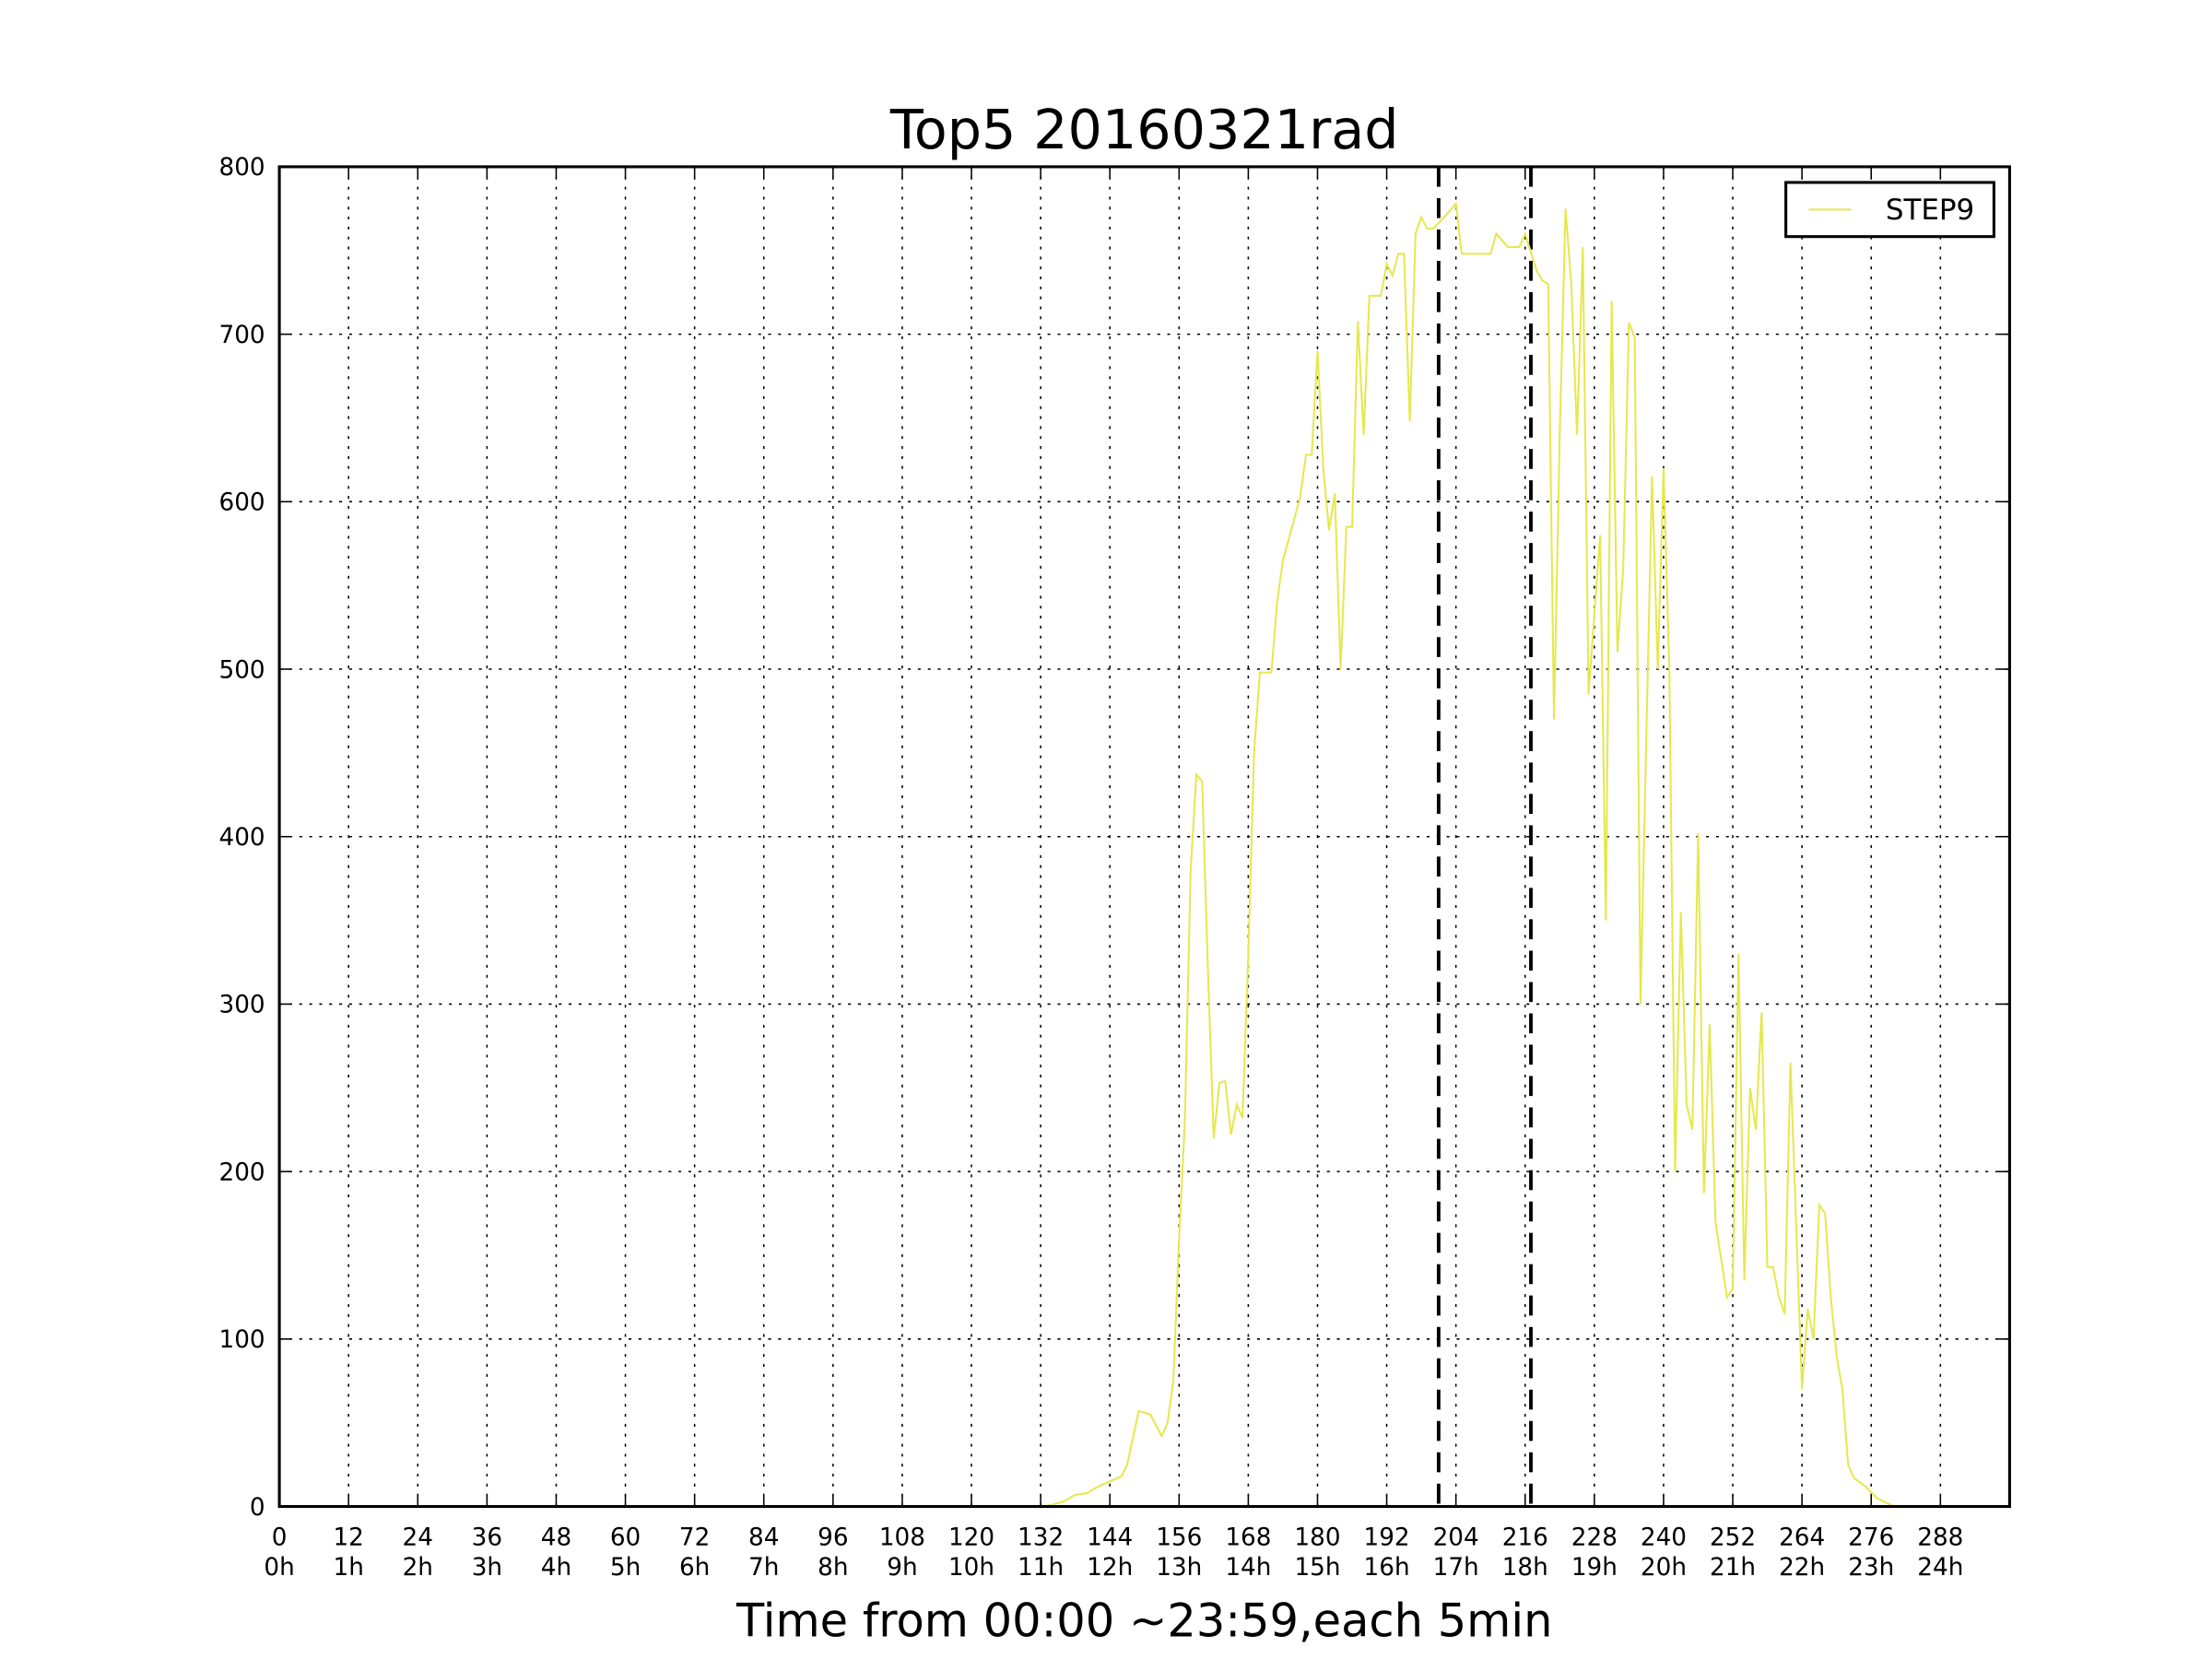  What do you see at coordinates (1930, 210) in the screenshot?
I see `legend-label: STEP9` at bounding box center [1930, 210].